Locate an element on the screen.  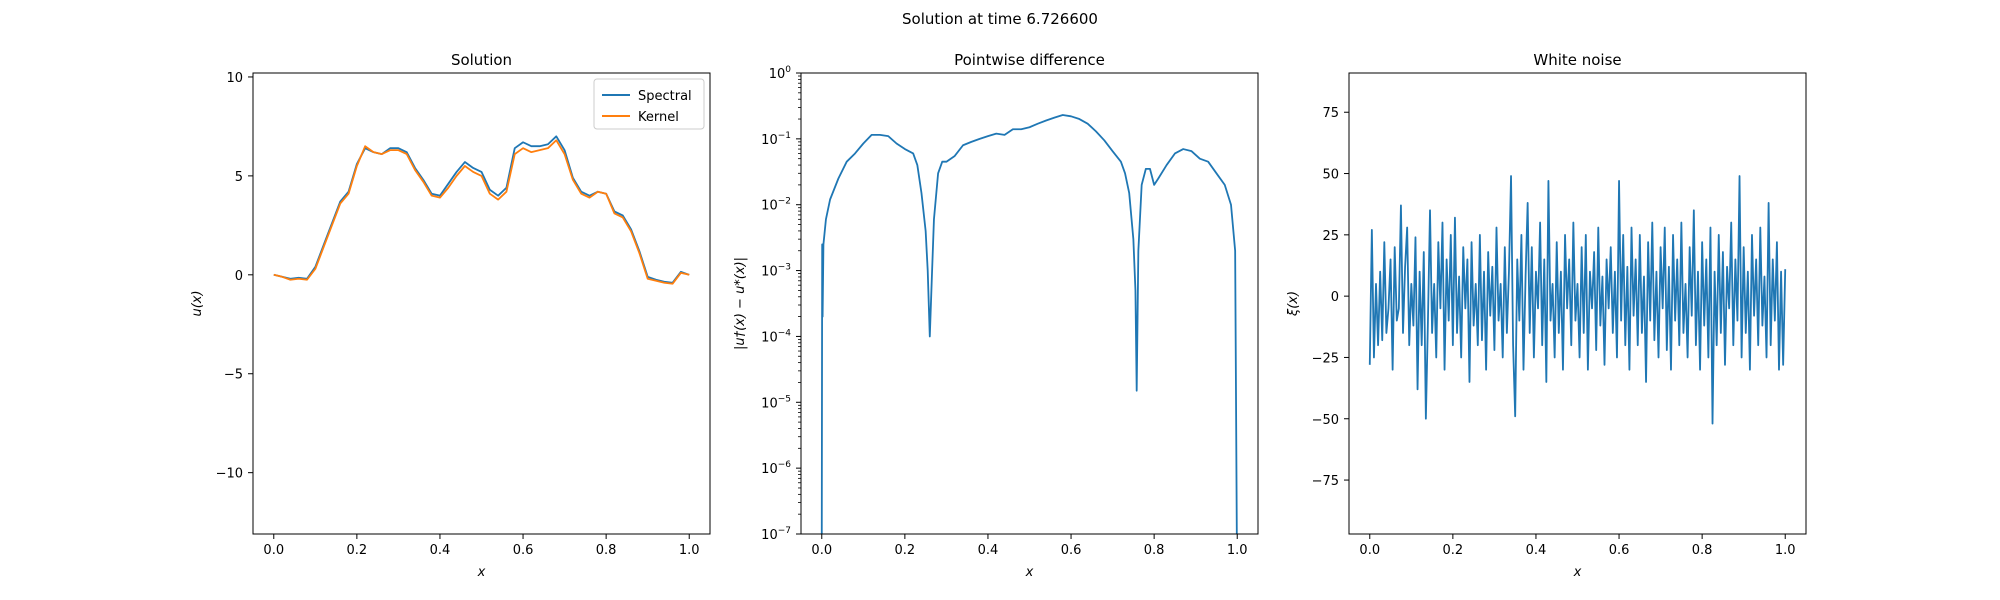
series-line-kernel is located at coordinates (481, 212).